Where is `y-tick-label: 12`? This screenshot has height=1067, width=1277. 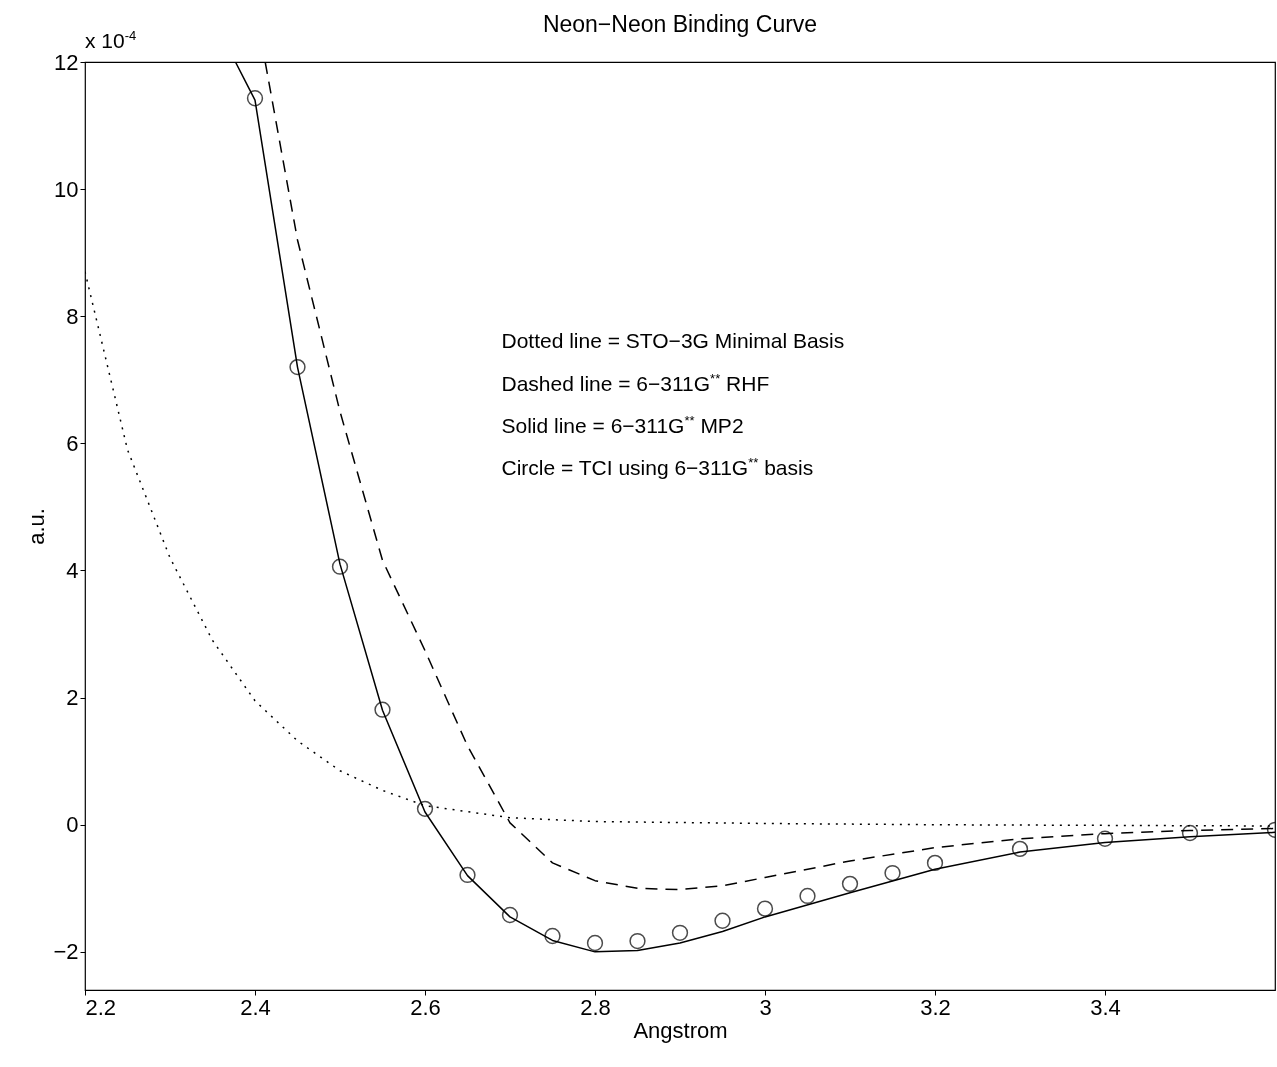
y-tick-label: 12 is located at coordinates (66, 62).